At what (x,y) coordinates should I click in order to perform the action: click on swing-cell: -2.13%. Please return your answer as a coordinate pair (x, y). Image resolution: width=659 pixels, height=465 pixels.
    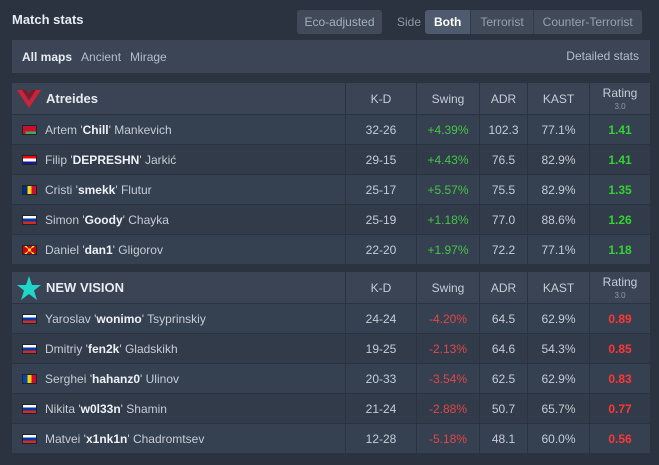
    Looking at the image, I should click on (448, 349).